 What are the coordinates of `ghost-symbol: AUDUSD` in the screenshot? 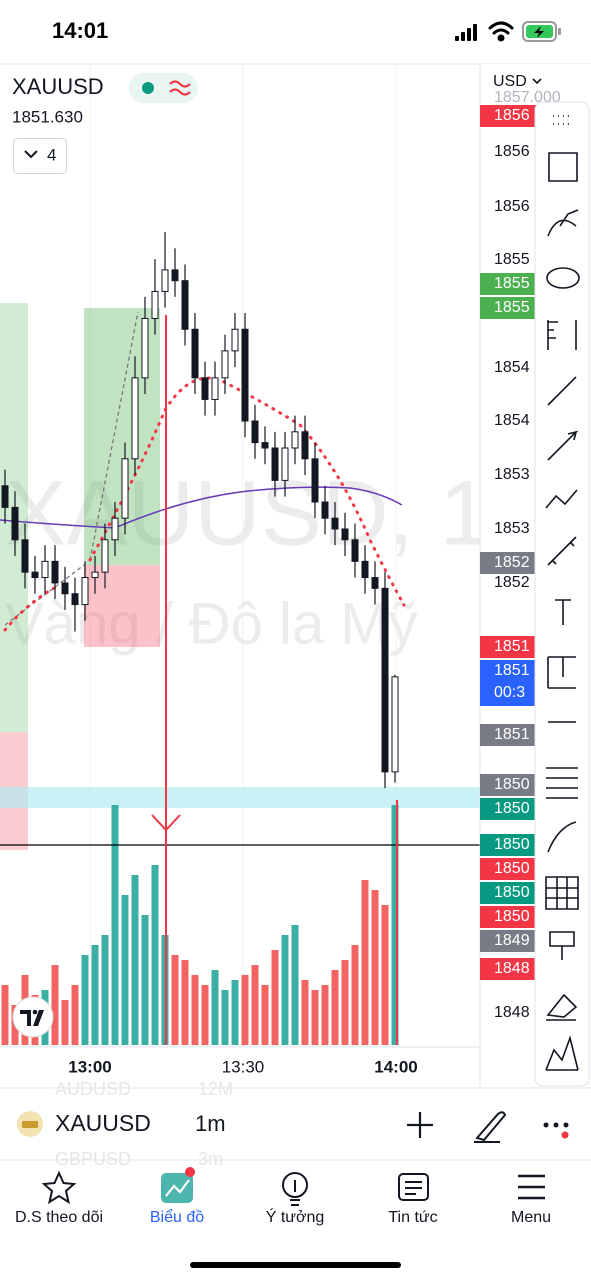 It's located at (93, 1089).